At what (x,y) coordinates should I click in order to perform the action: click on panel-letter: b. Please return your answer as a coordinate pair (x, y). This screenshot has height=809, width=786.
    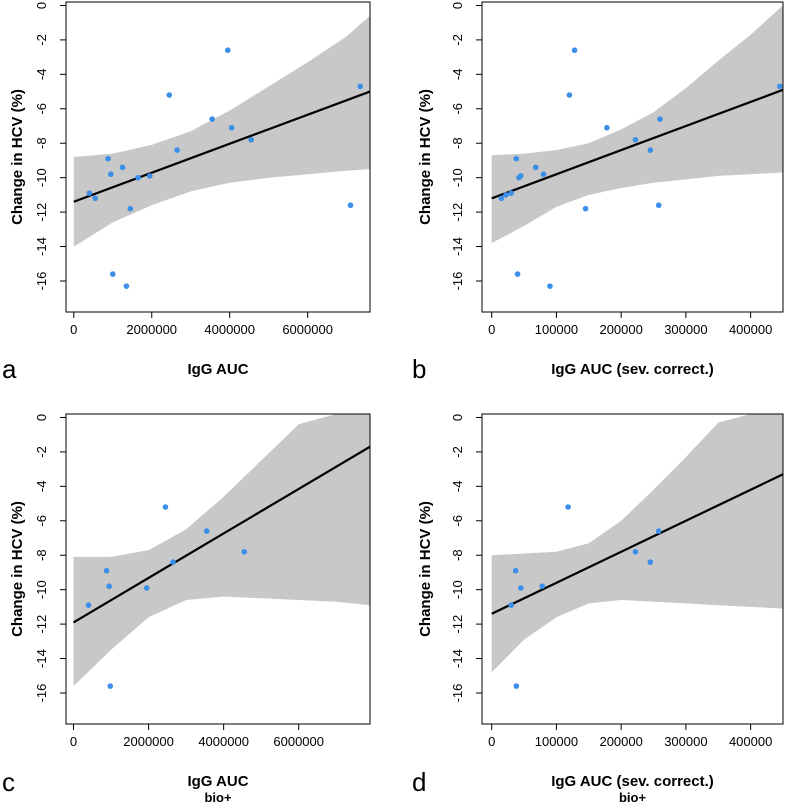
    Looking at the image, I should click on (419, 369).